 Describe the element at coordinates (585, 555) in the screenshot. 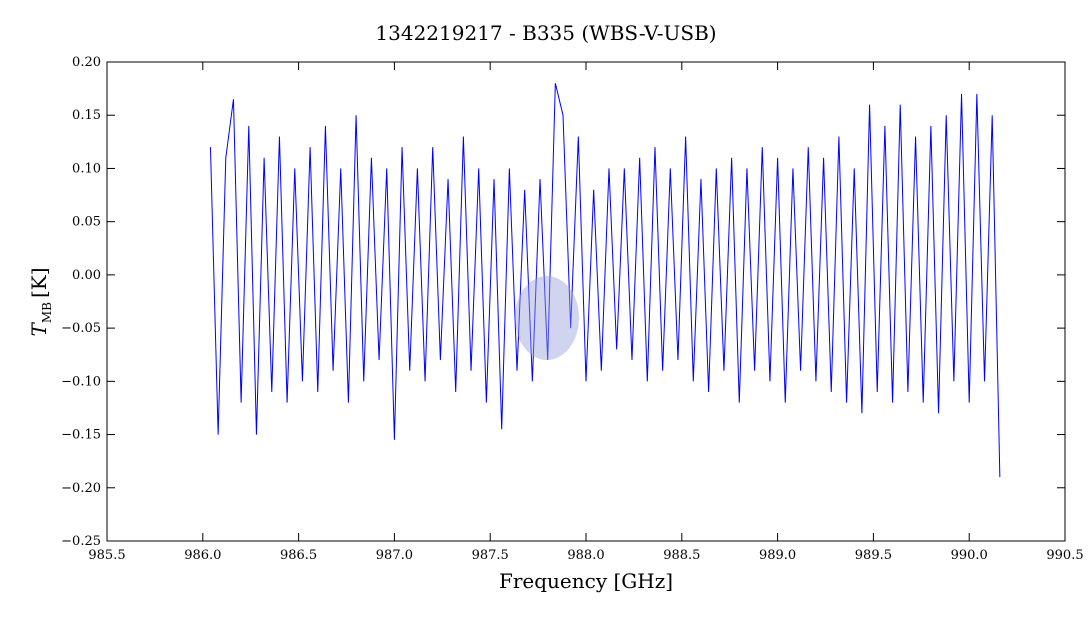

I see `x-tick-label: 988.0` at that location.